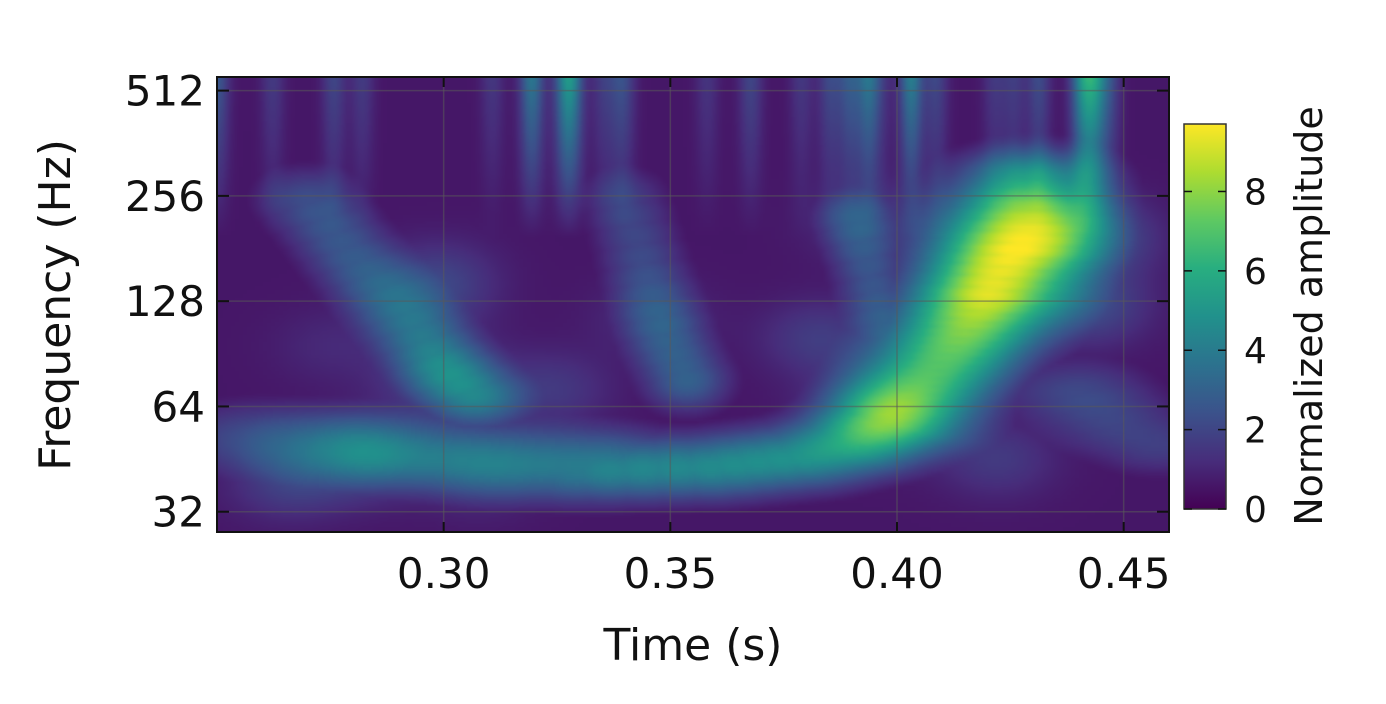 Image resolution: width=1386 pixels, height=704 pixels. Describe the element at coordinates (178, 406) in the screenshot. I see `y-tick-label: 64` at that location.